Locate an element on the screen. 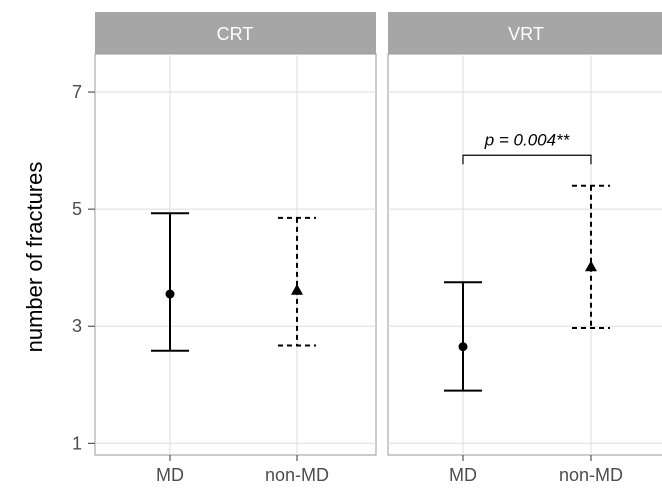 This screenshot has height=490, width=662. marks-vrt is located at coordinates (527, 288).